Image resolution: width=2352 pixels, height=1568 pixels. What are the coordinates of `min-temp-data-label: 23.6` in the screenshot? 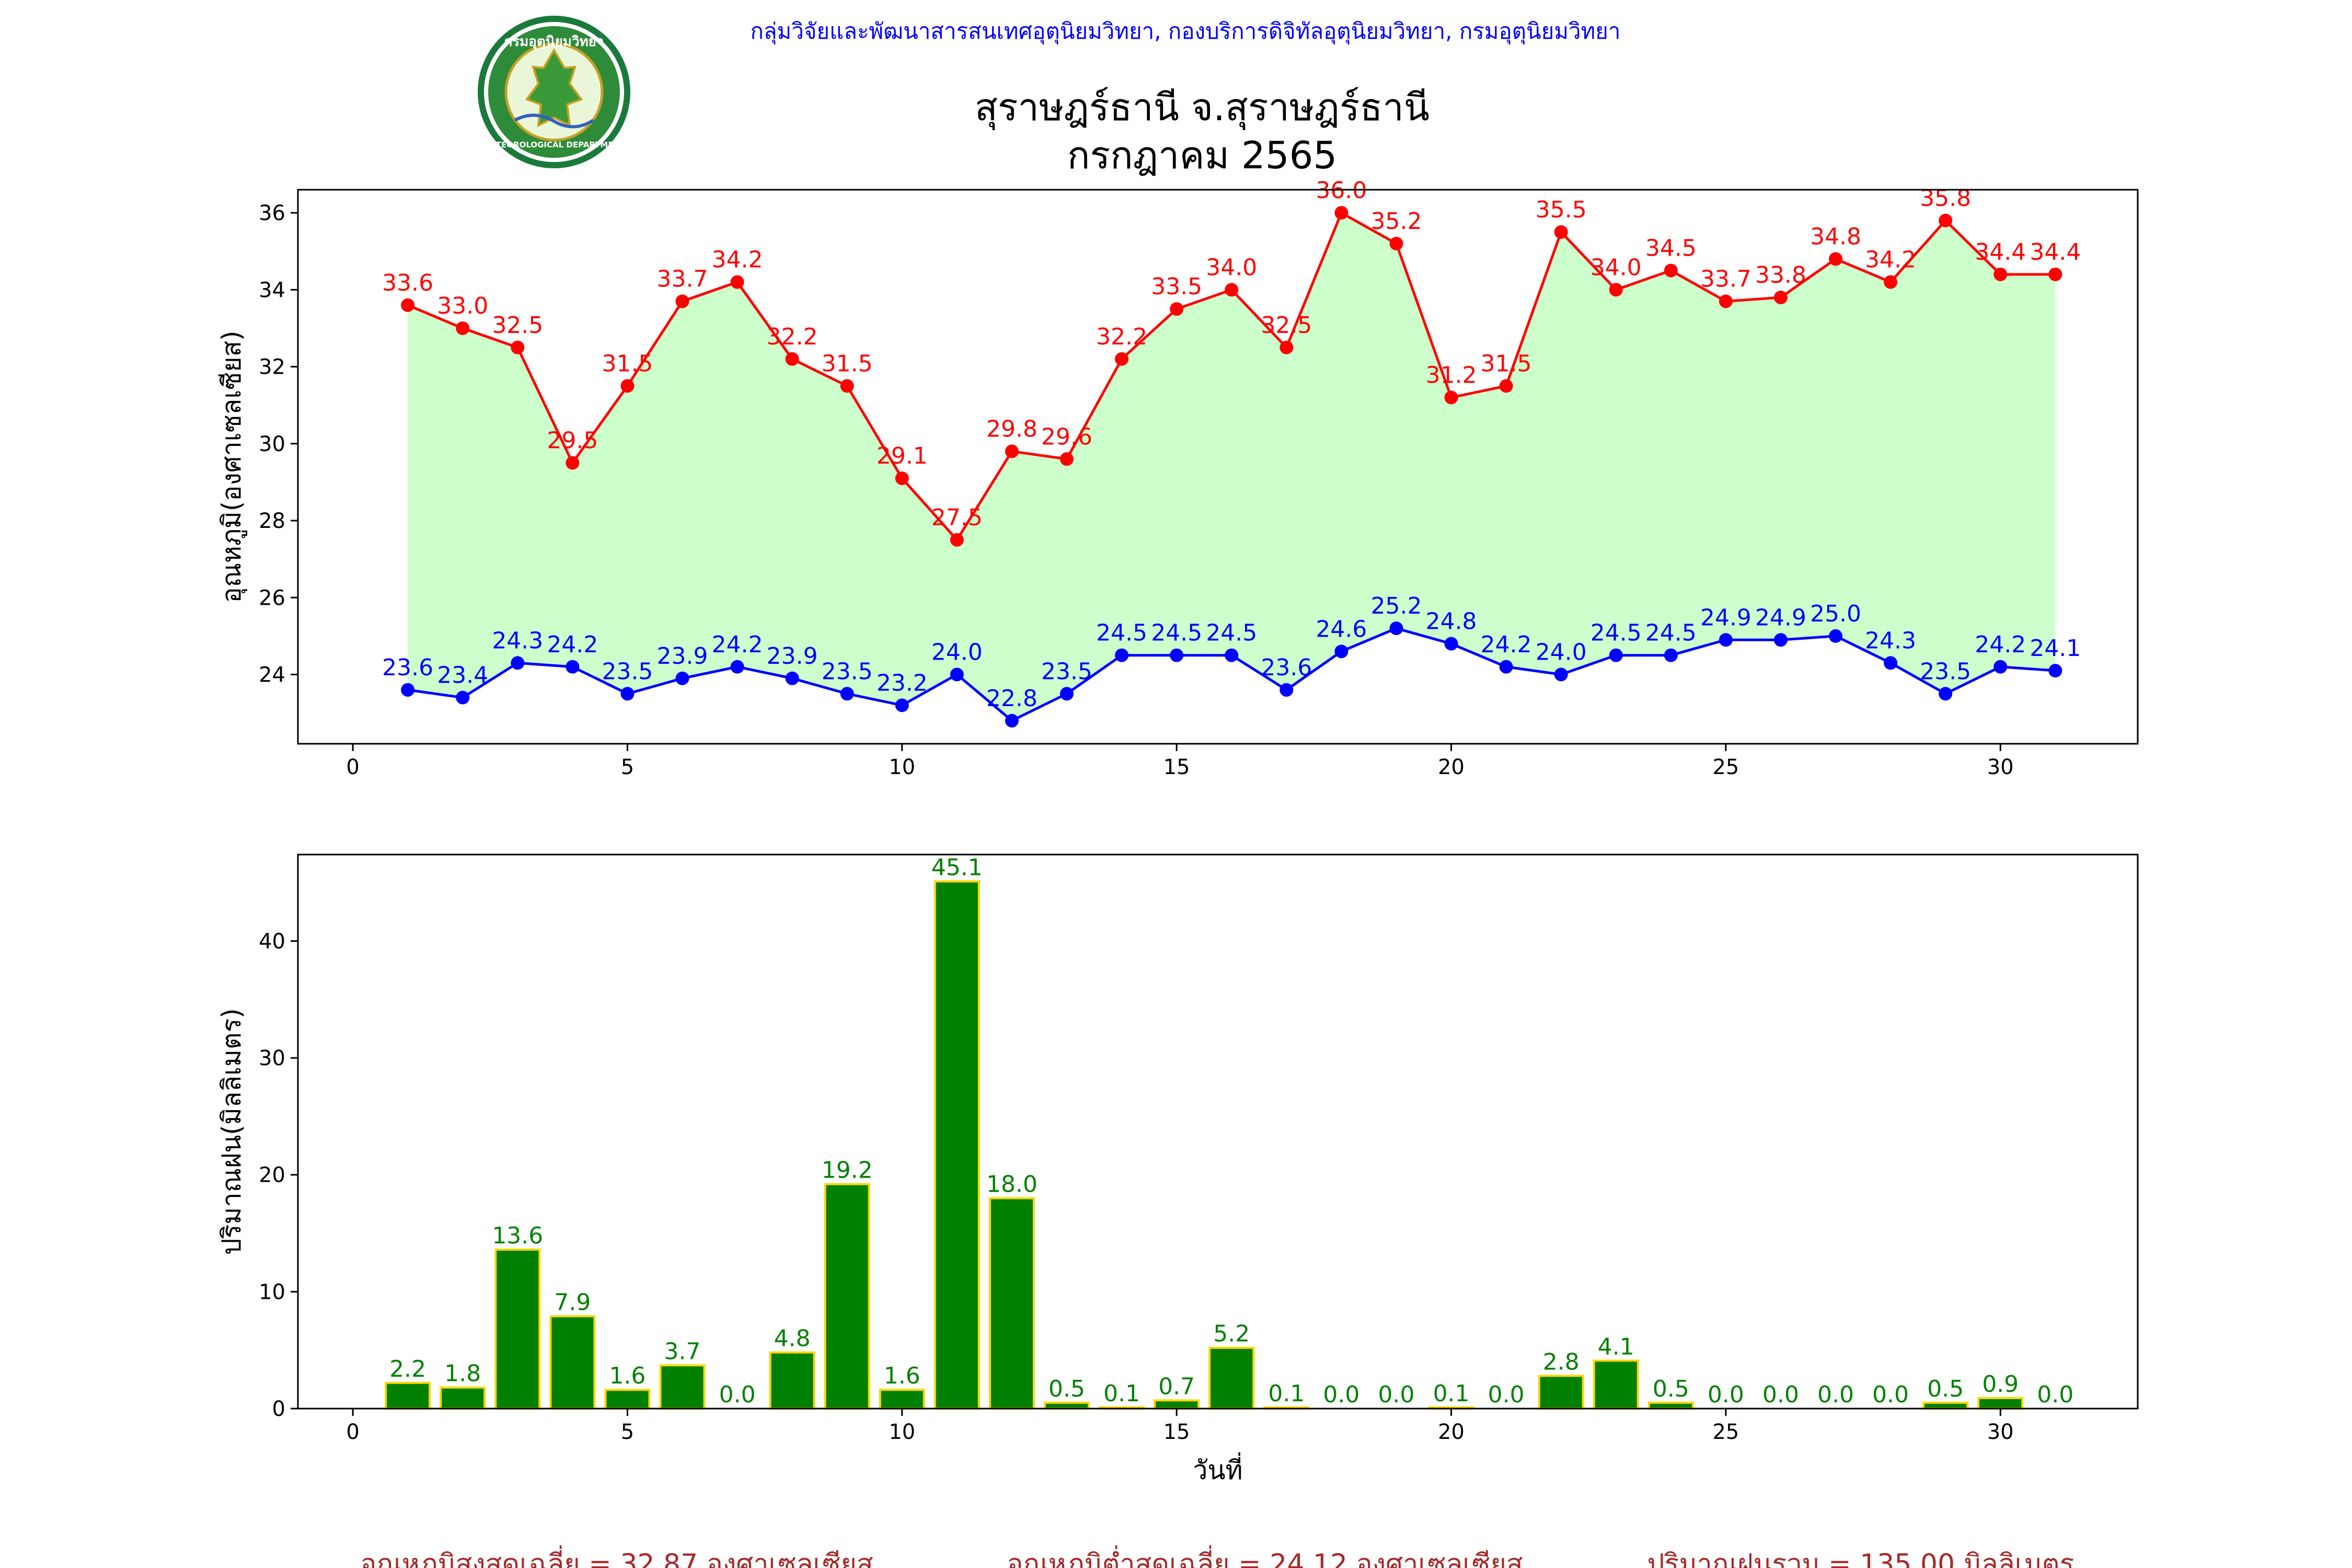 It's located at (1286, 667).